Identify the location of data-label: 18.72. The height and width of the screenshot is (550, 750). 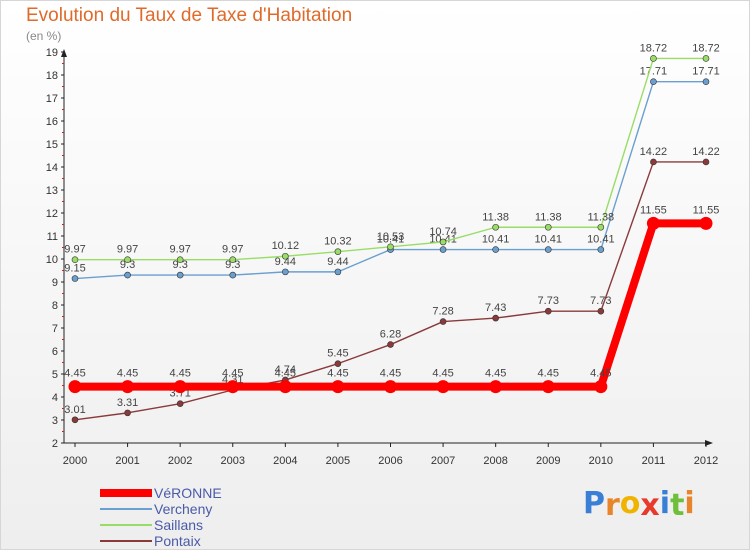
(706, 48).